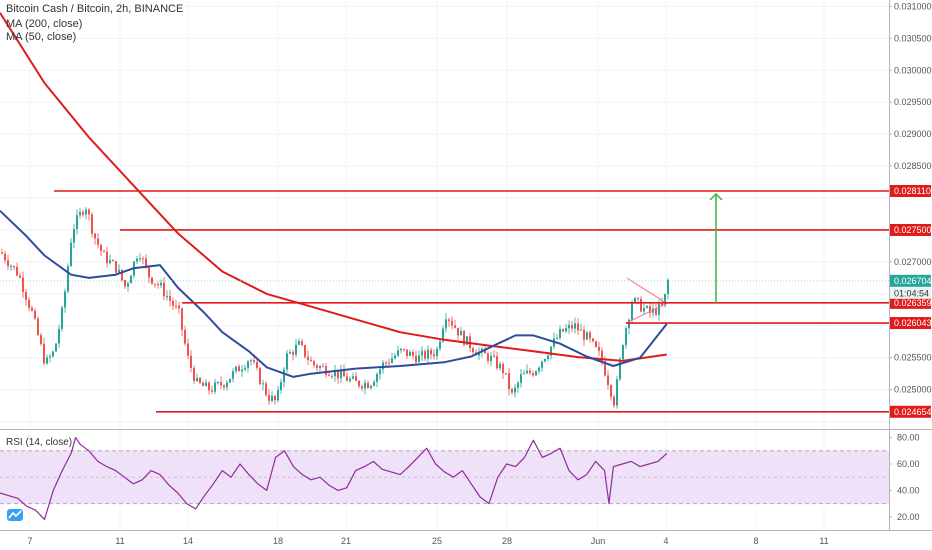 This screenshot has height=550, width=932. What do you see at coordinates (913, 102) in the screenshot?
I see `price-axis-label: 0.029500` at bounding box center [913, 102].